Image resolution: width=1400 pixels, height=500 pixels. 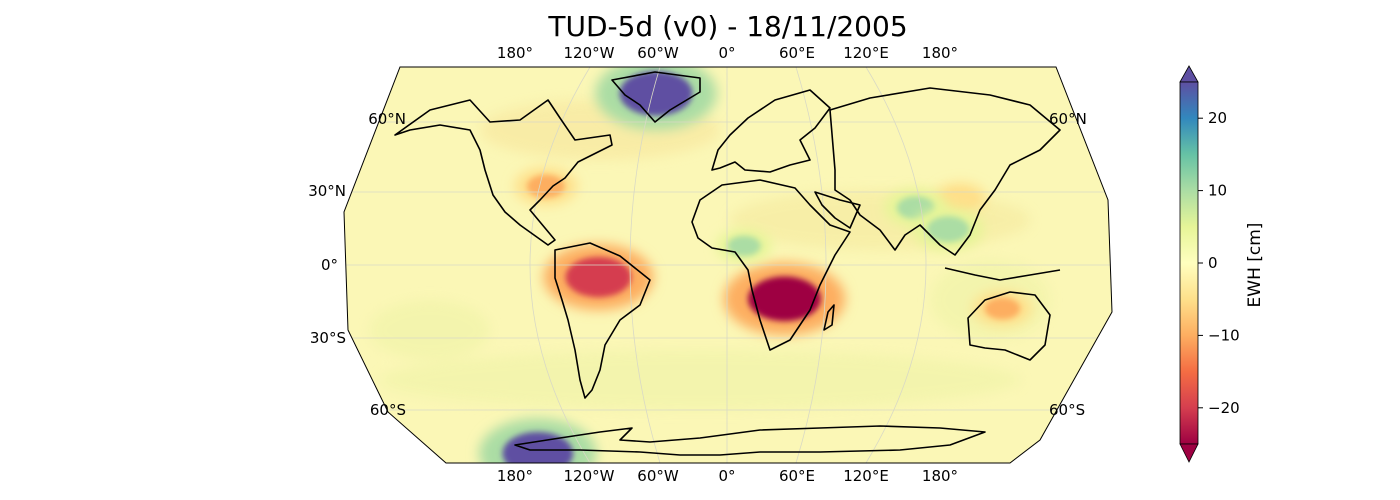 I want to click on lon-label-bottom: 120°E, so click(x=866, y=476).